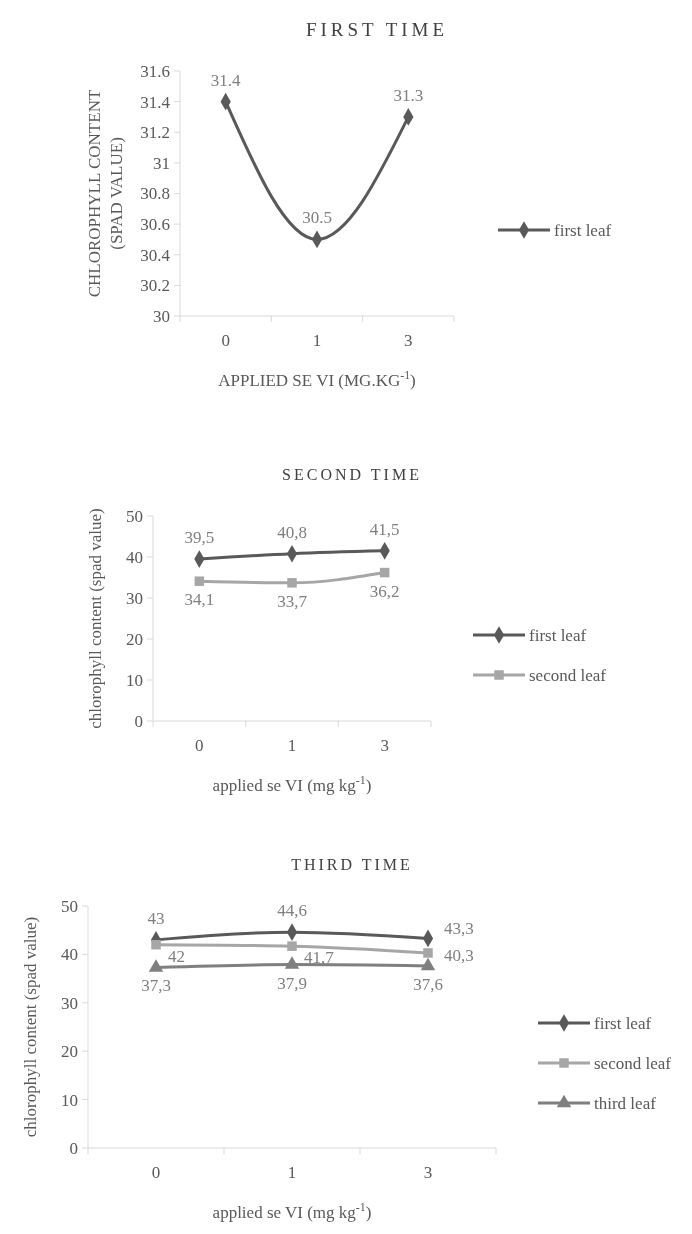 The height and width of the screenshot is (1234, 692). I want to click on y-tick-label: 31.4, so click(155, 102).